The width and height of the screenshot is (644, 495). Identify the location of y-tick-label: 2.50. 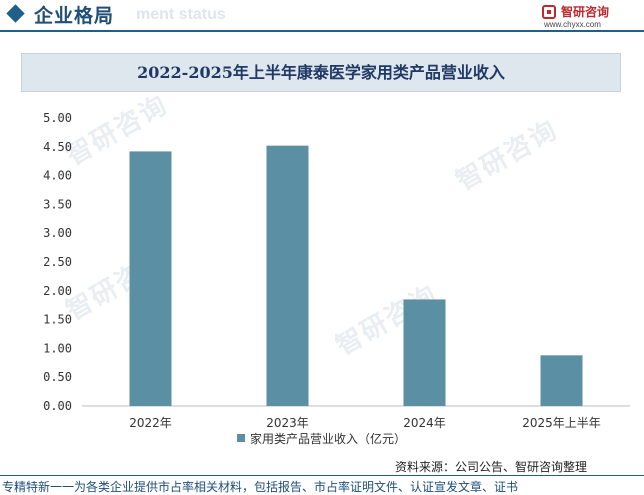
(57, 262).